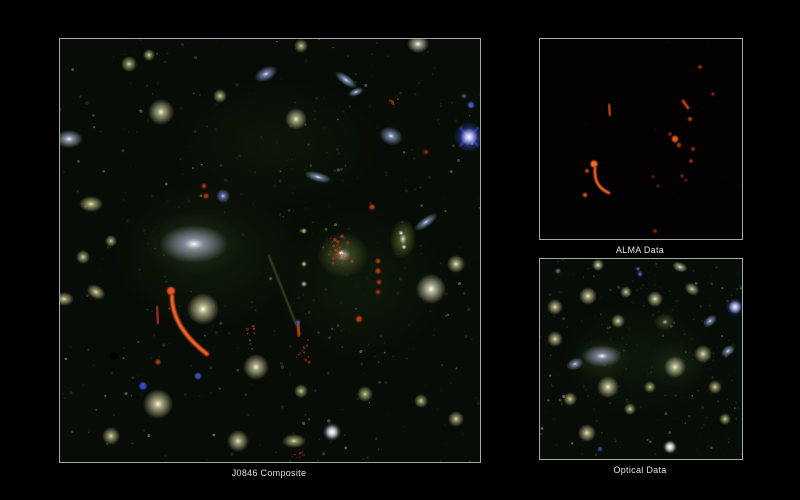  Describe the element at coordinates (640, 470) in the screenshot. I see `optical-panel-caption: Optical Data` at that location.